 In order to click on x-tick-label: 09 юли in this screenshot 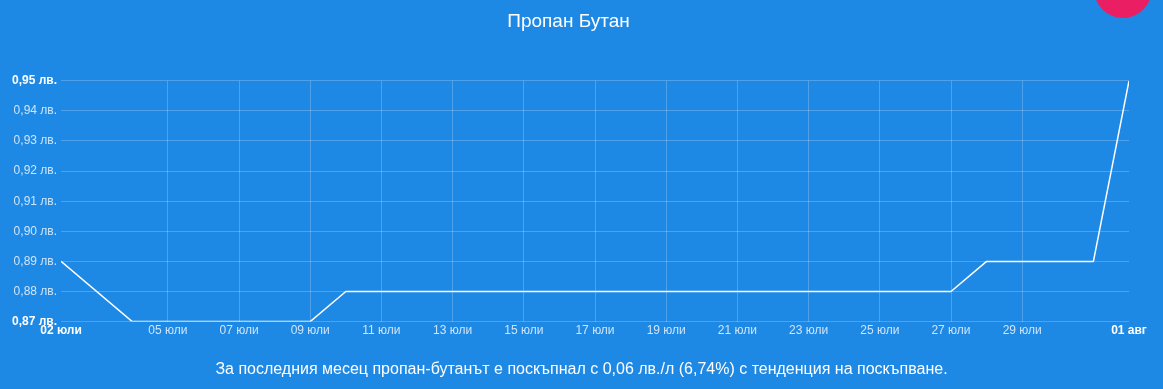, I will do `click(310, 330)`.